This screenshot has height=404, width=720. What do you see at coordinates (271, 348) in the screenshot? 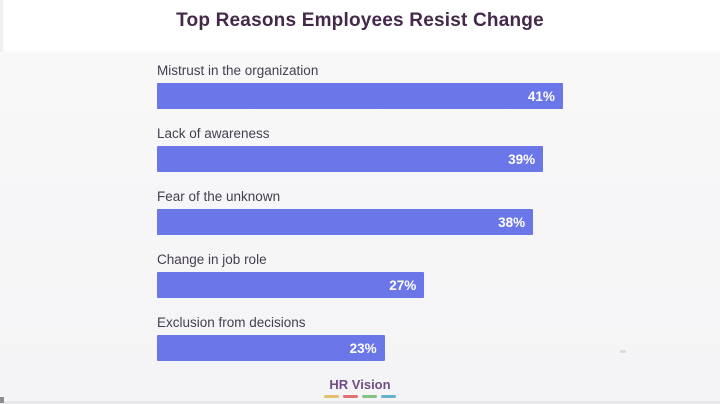
I see `bar: 23%` at bounding box center [271, 348].